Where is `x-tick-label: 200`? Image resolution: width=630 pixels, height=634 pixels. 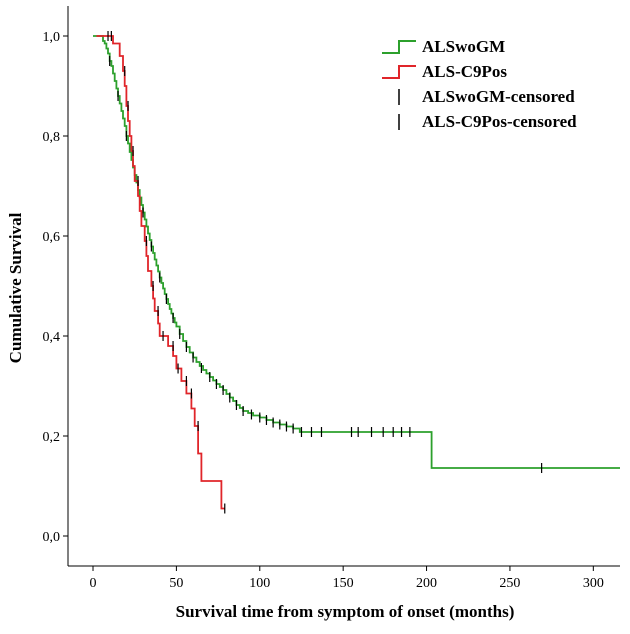
x-tick-label: 200 is located at coordinates (426, 583).